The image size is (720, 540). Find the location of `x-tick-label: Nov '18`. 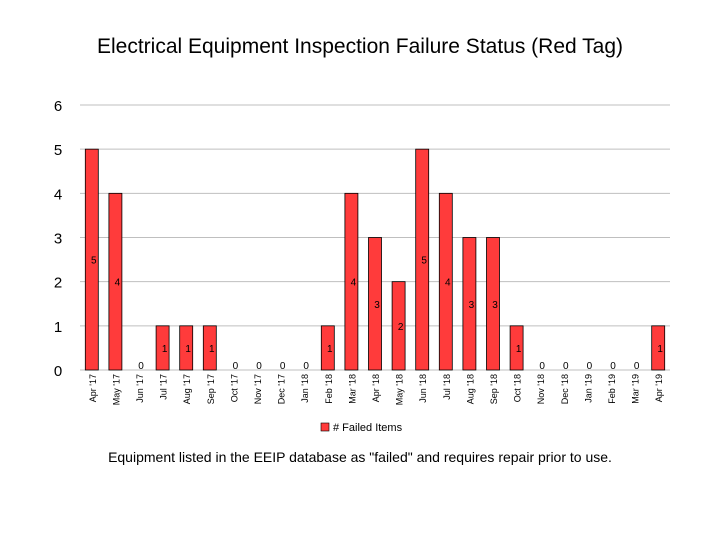

x-tick-label: Nov '18 is located at coordinates (541, 389).